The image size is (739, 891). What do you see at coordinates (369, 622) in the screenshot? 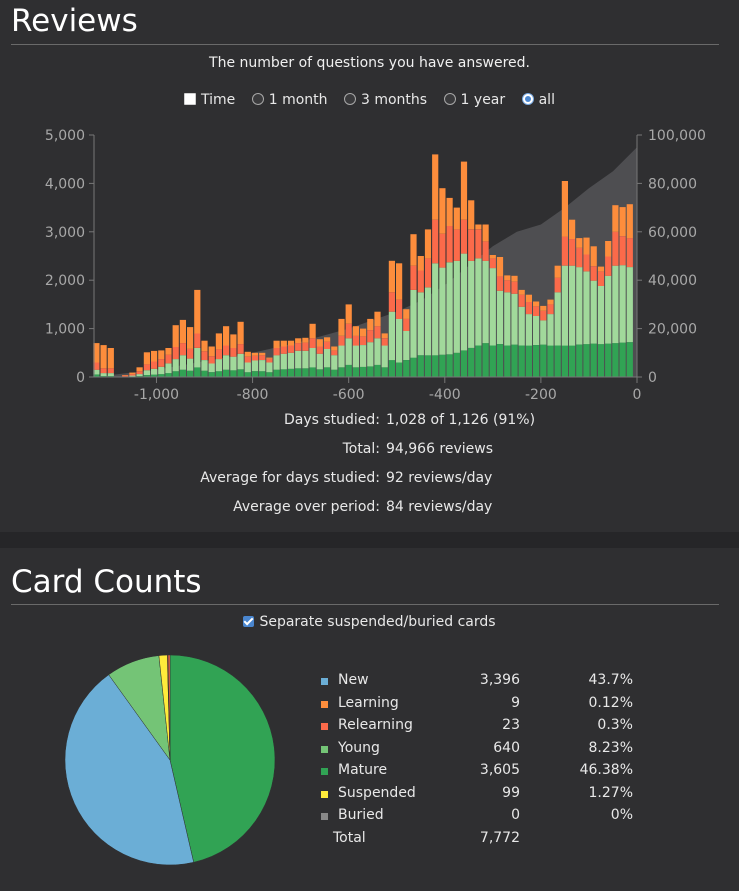
I see `separate-suspended-toggle: Separate suspended/buried cards` at bounding box center [369, 622].